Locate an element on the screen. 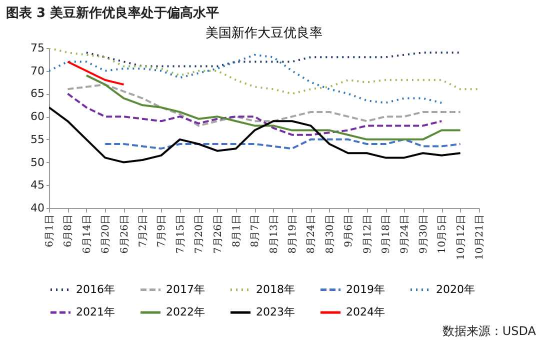 This screenshot has width=550, height=346. legend-label: 2021年 is located at coordinates (95, 312).